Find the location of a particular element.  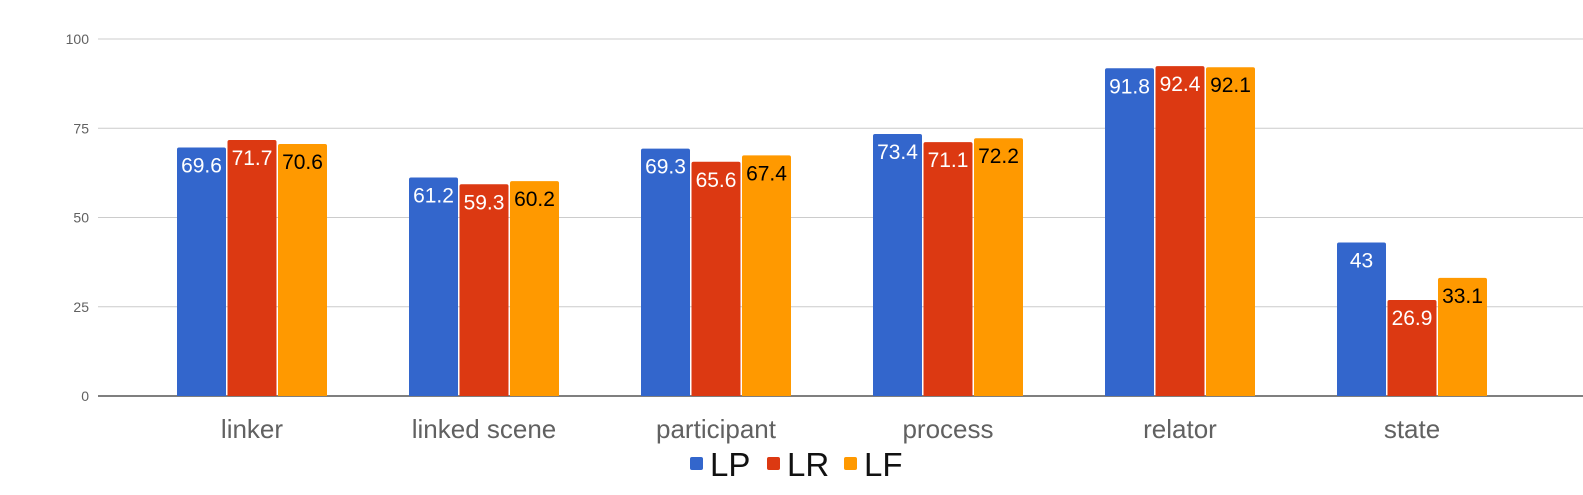

data-label: 71.7 is located at coordinates (252, 158).